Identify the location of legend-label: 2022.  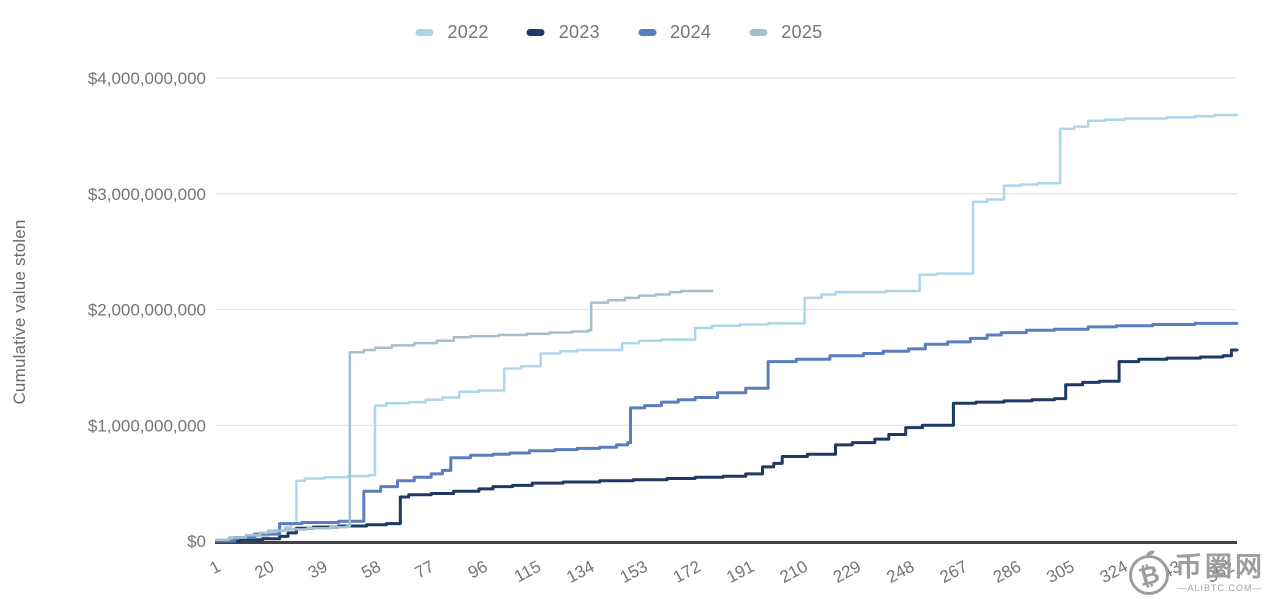
(468, 32).